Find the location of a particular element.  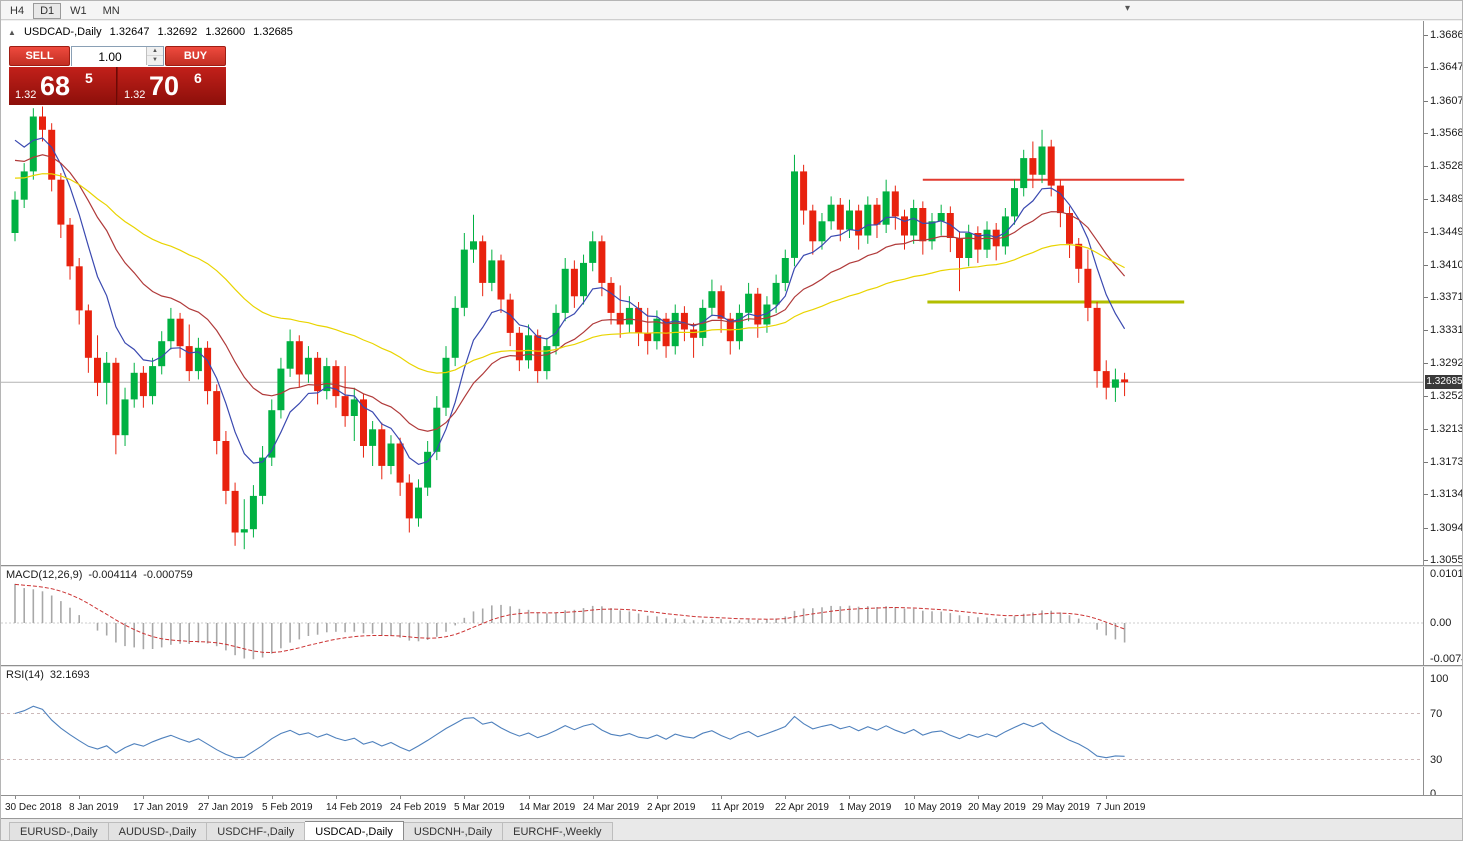

sell-price-pipette: 5 is located at coordinates (89, 78).